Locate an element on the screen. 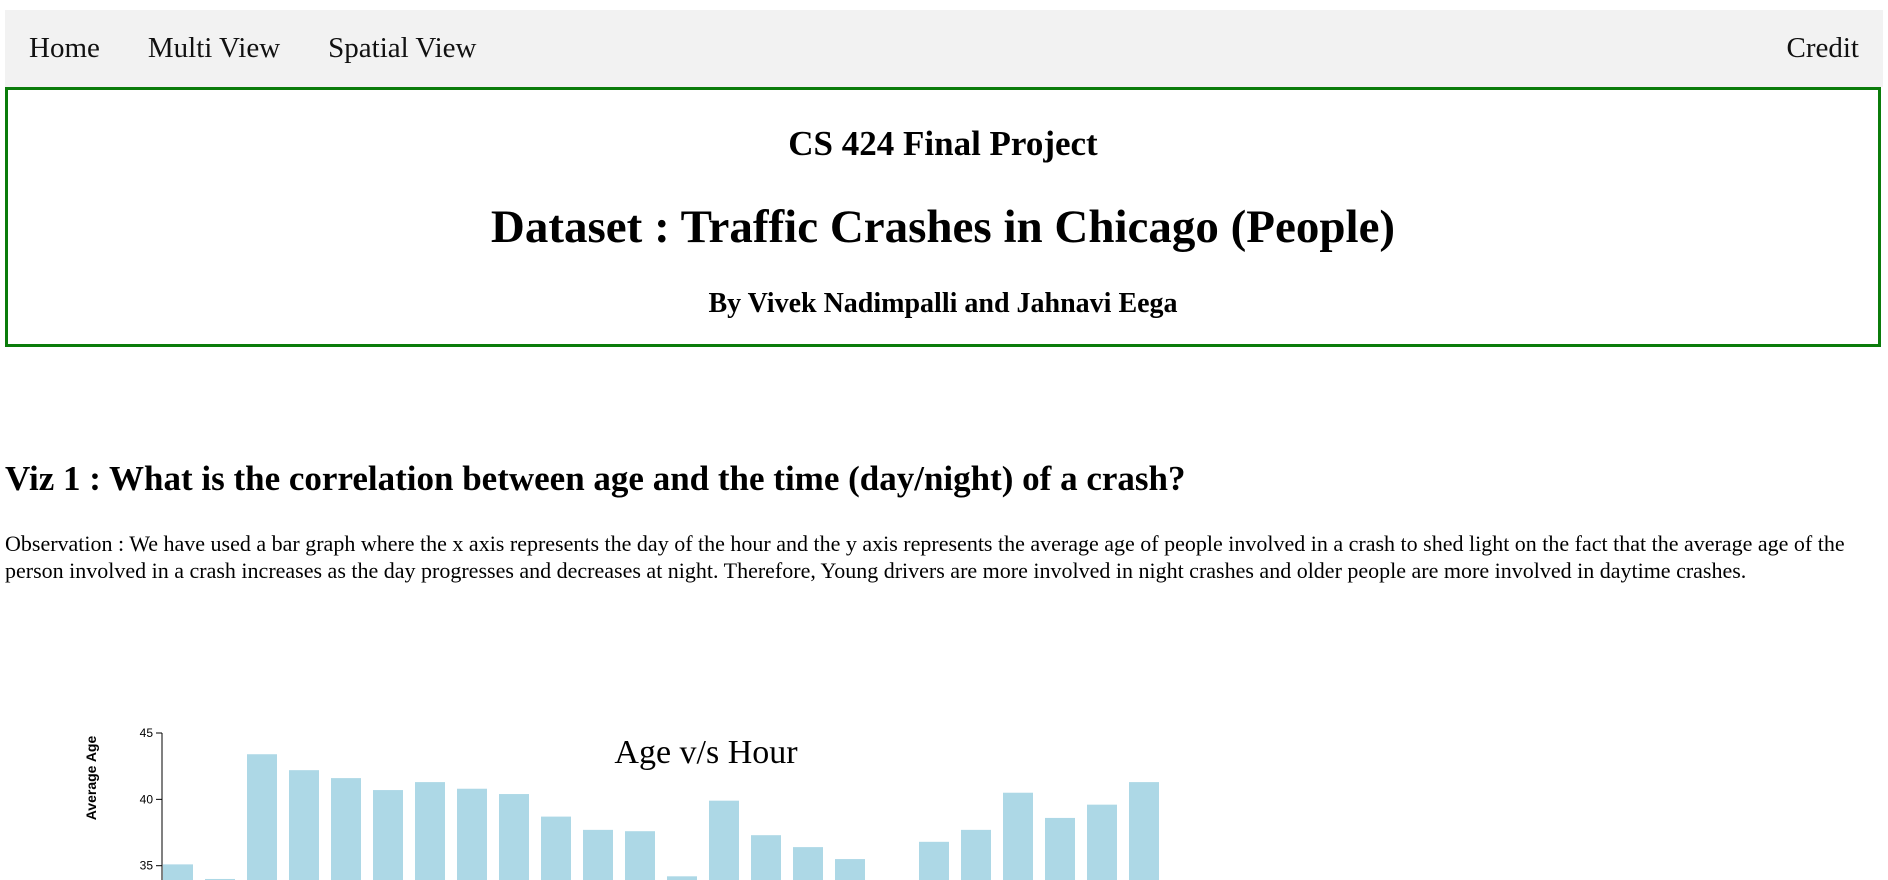  nav-spatial-view: Spatial View is located at coordinates (402, 48).